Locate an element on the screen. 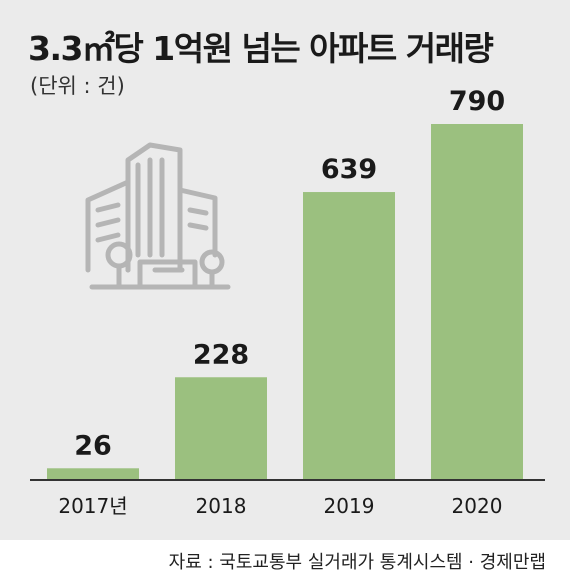  chart-title: 3.3㎡당 1억원 넘는 아파트 거래량 is located at coordinates (261, 48).